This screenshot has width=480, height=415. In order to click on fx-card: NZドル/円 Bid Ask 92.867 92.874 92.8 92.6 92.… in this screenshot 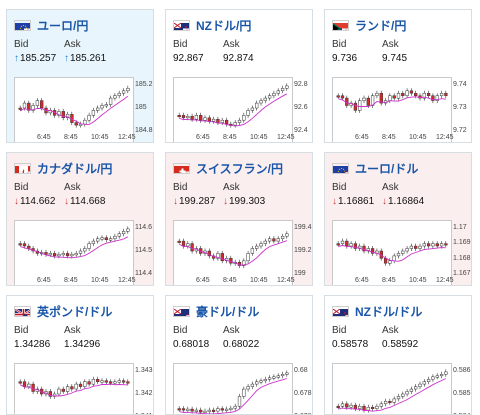, I will do `click(239, 76)`.